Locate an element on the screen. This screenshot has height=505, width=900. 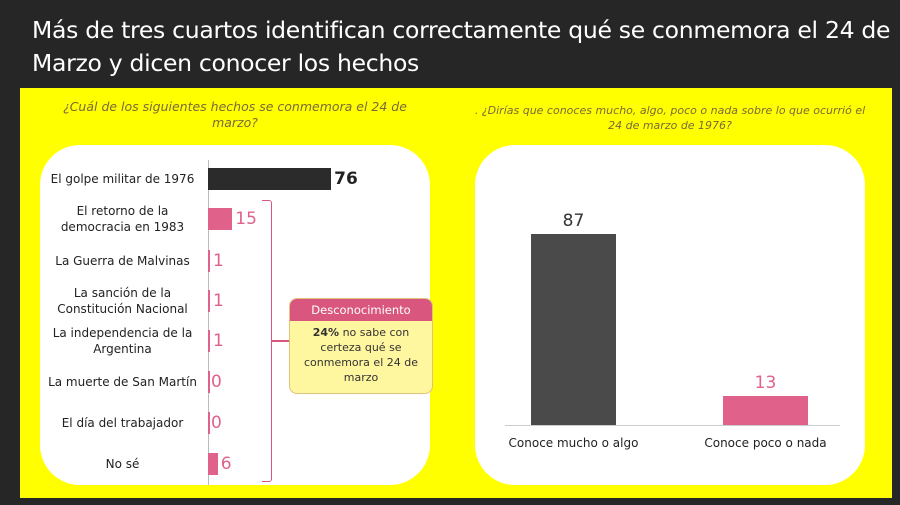
value-label: 6 is located at coordinates (226, 464).